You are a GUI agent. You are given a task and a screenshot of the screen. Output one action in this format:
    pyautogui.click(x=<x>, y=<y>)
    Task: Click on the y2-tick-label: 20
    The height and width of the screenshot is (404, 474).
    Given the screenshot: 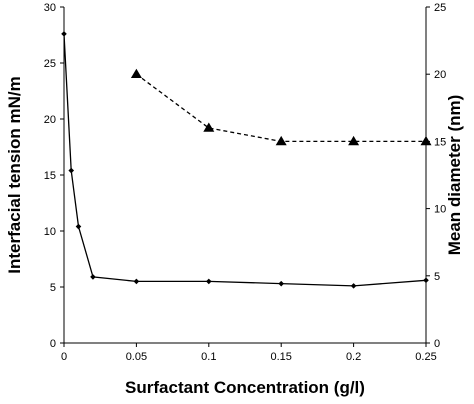 What is the action you would take?
    pyautogui.click(x=440, y=75)
    